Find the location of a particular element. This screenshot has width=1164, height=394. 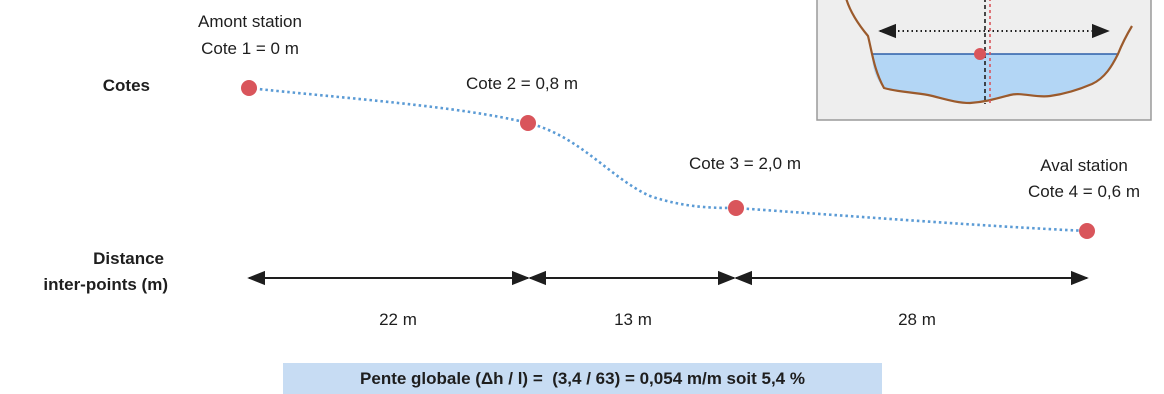

distance-2-label: 13 m is located at coordinates (633, 319).